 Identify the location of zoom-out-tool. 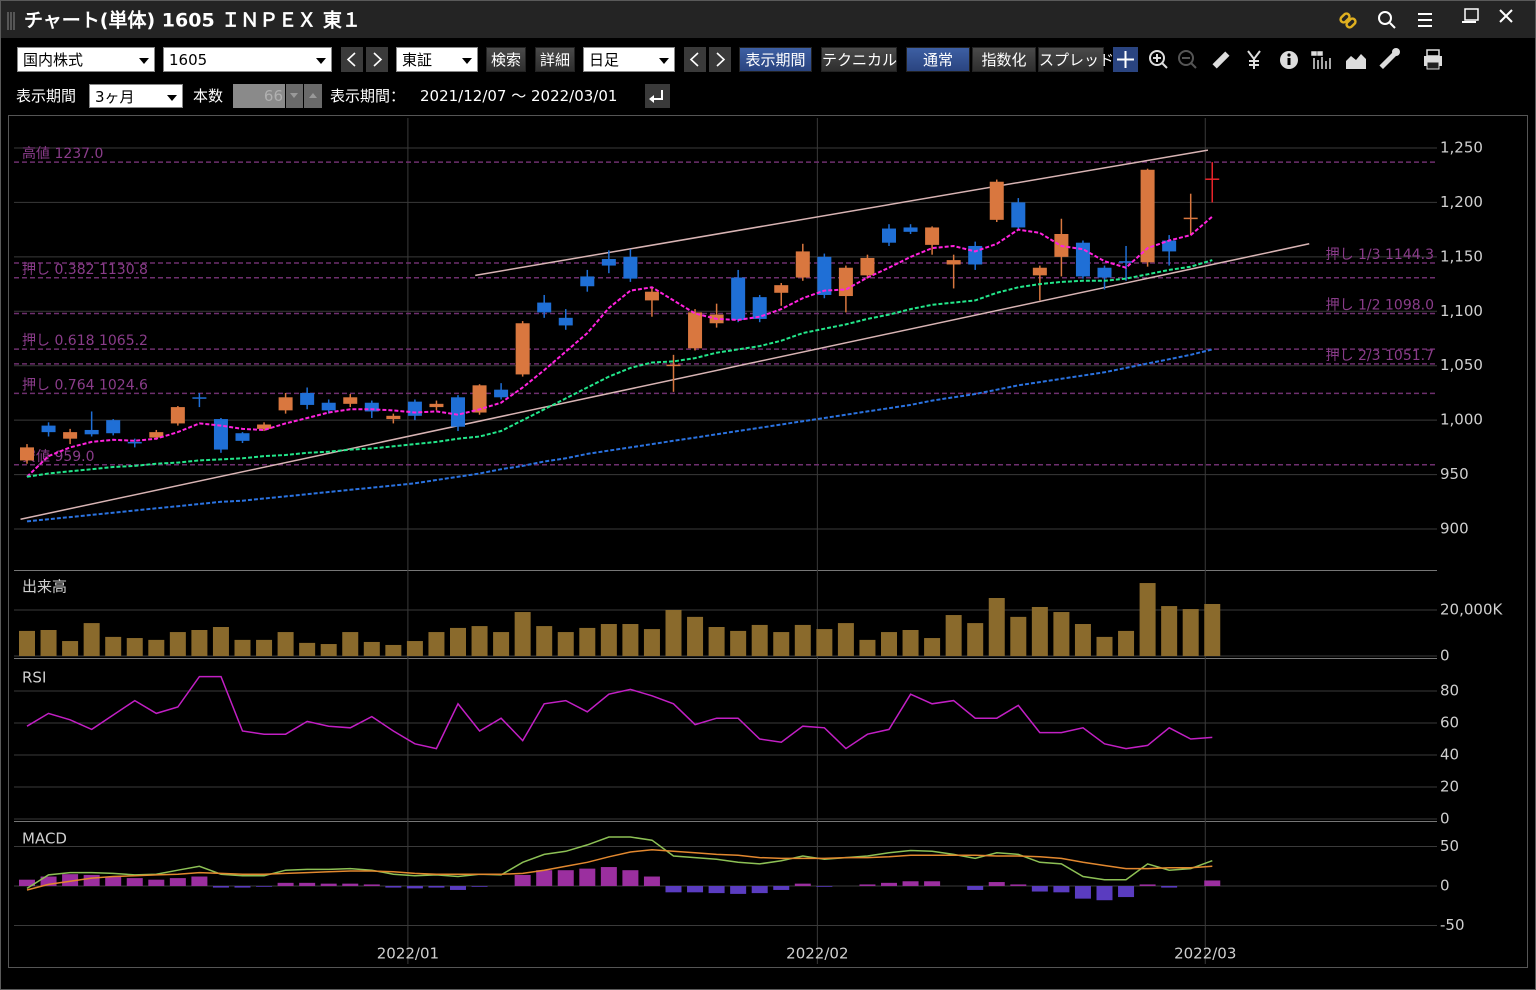
(1187, 59).